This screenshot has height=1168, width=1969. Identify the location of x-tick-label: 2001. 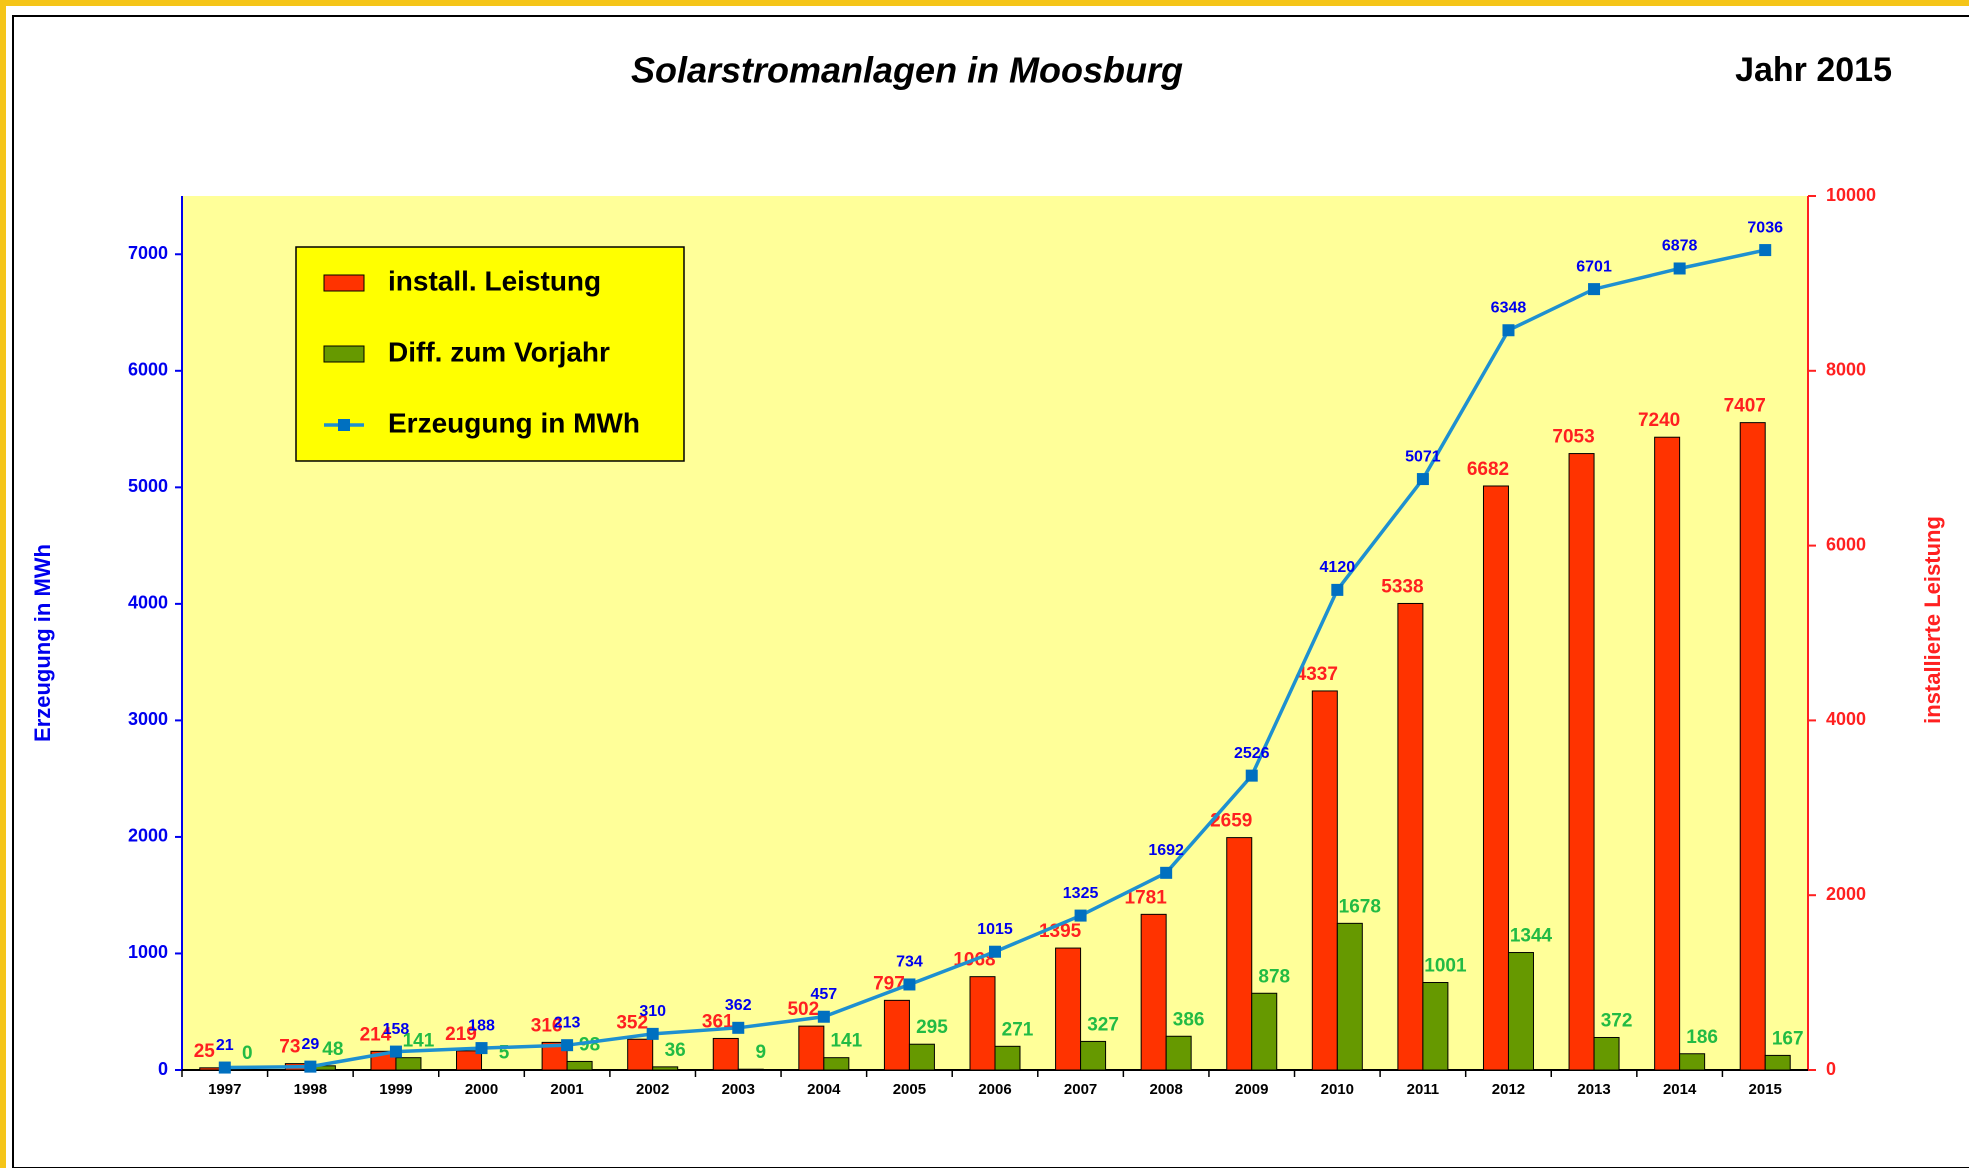
(566, 1089).